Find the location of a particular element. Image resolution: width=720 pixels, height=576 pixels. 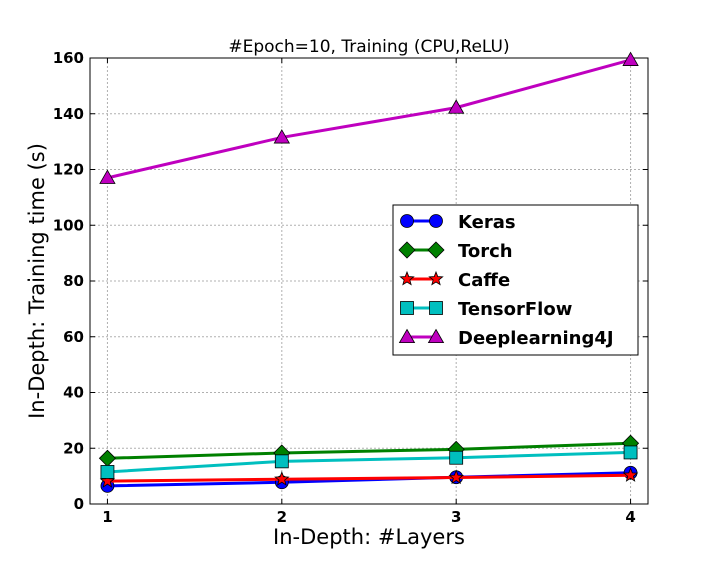

x-axis-title: In-Depth: #Layers is located at coordinates (369, 537).